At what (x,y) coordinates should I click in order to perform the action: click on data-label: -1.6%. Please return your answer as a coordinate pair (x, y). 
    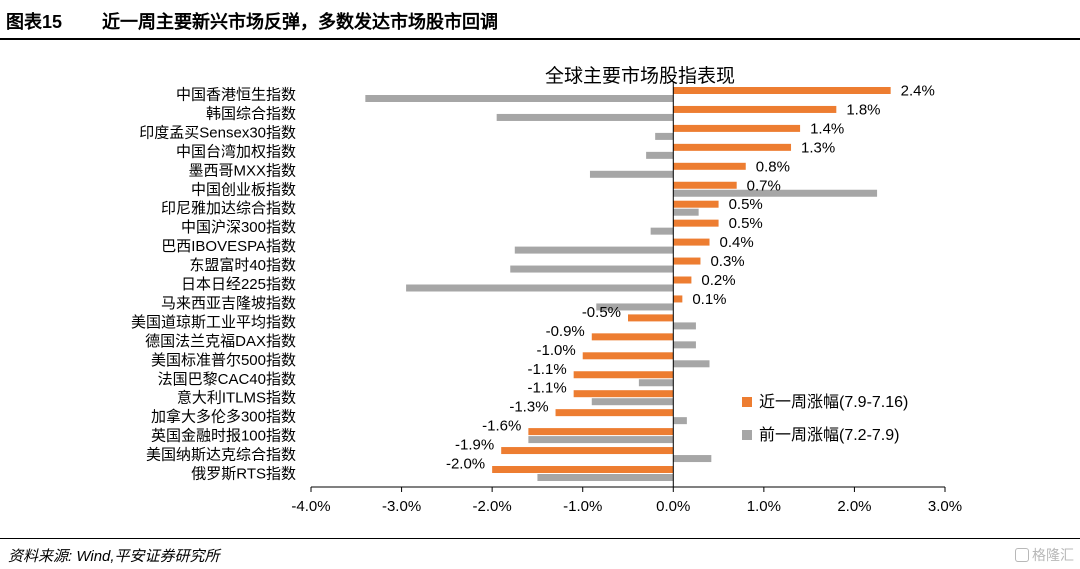
    Looking at the image, I should click on (501, 426).